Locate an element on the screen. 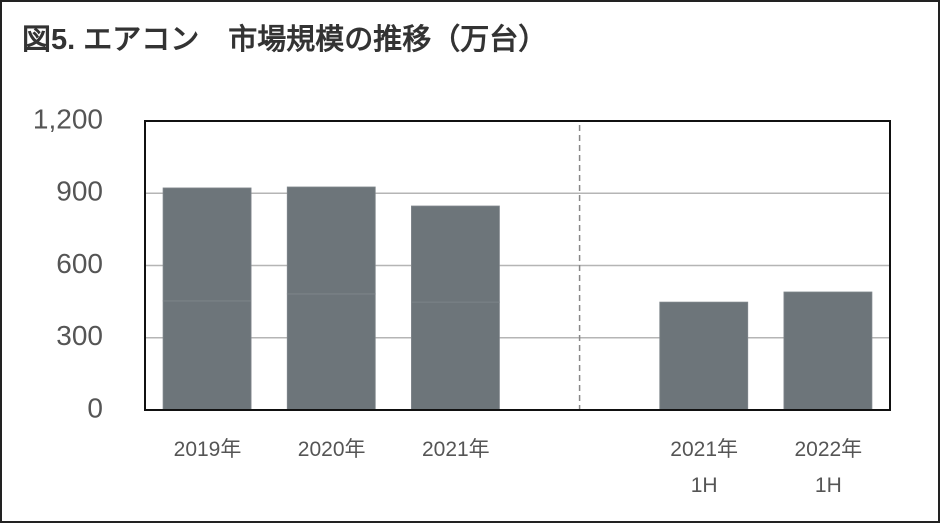  x-tick-label: 2021年 is located at coordinates (455, 449).